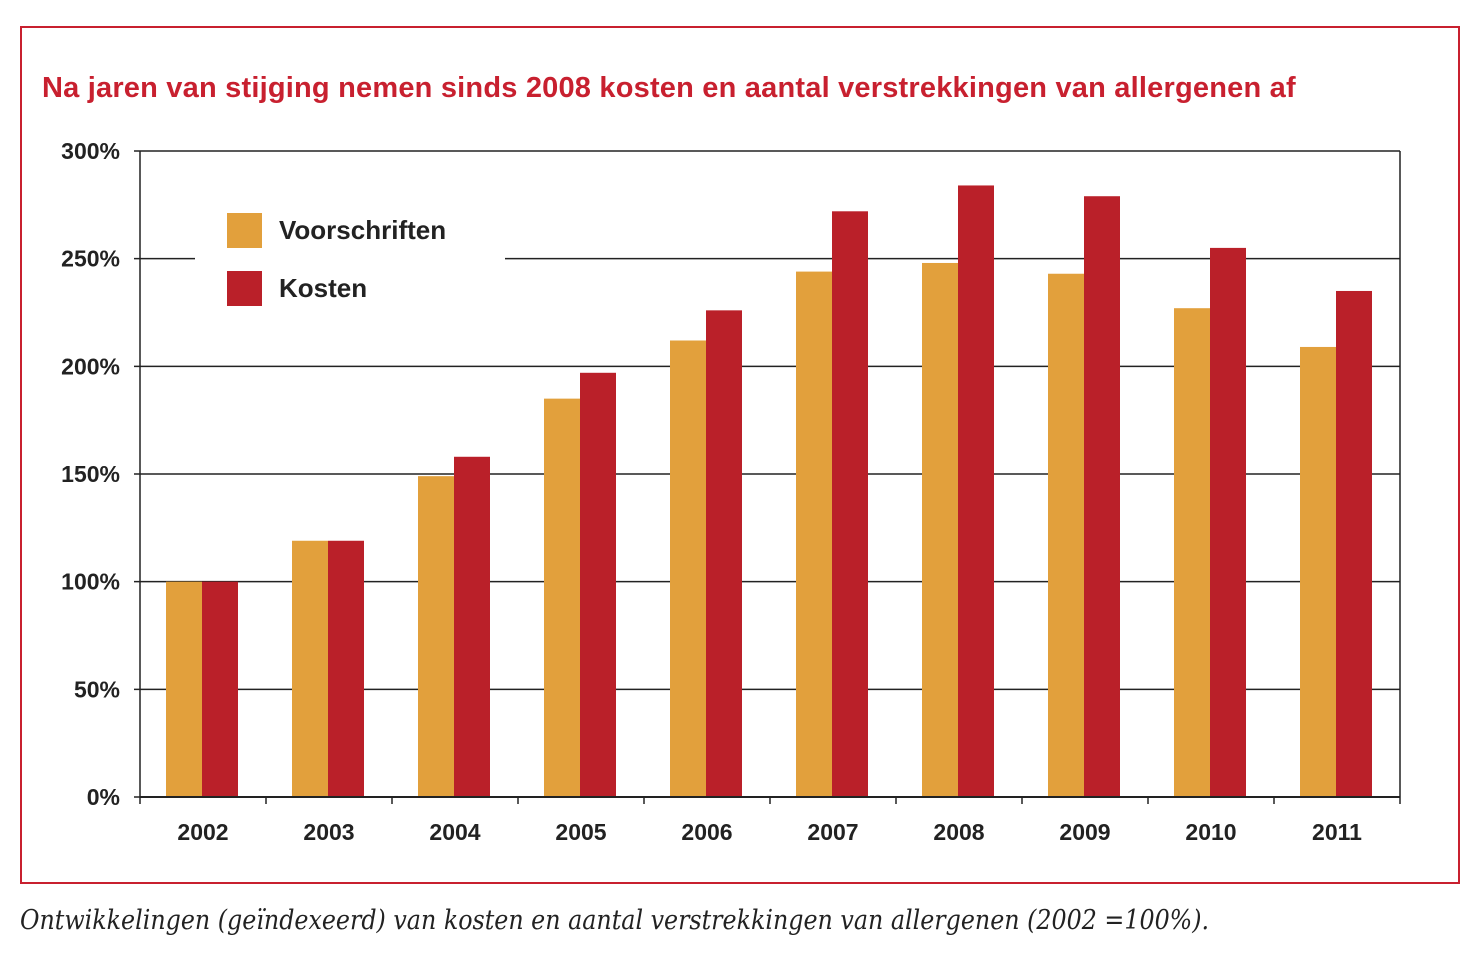 Image resolution: width=1479 pixels, height=980 pixels. Describe the element at coordinates (1318, 571) in the screenshot. I see `bar-voorschriften-2011` at that location.